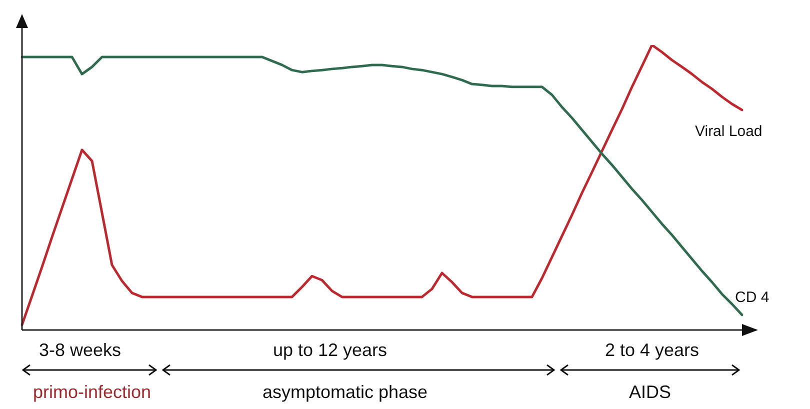  I want to click on text: AIDS, so click(650, 392).